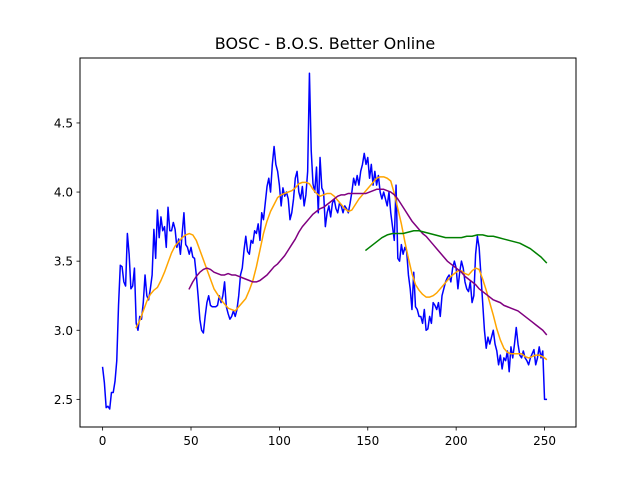  I want to click on y-axis: 2.5 3.0 3.5 4.0 4.5, so click(67, 261).